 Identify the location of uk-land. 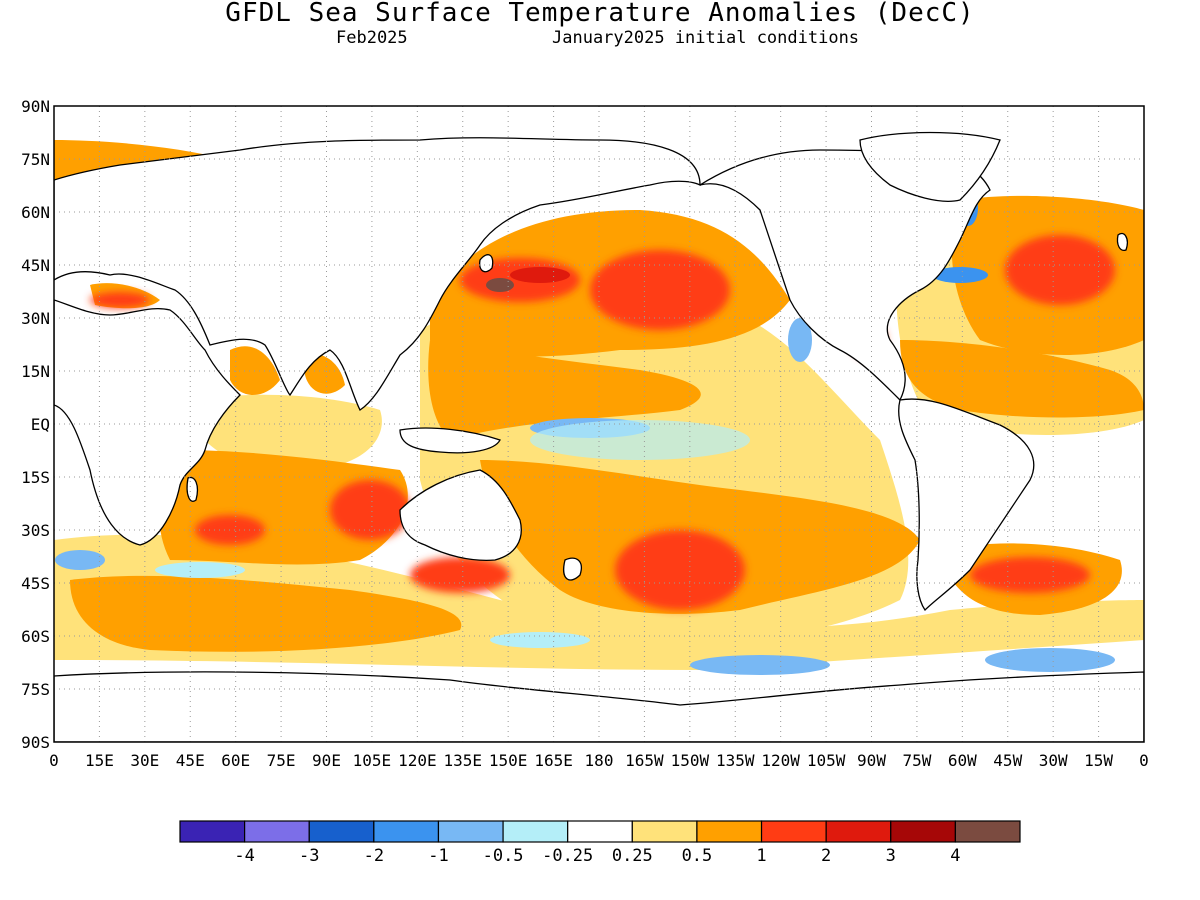
(1122, 241).